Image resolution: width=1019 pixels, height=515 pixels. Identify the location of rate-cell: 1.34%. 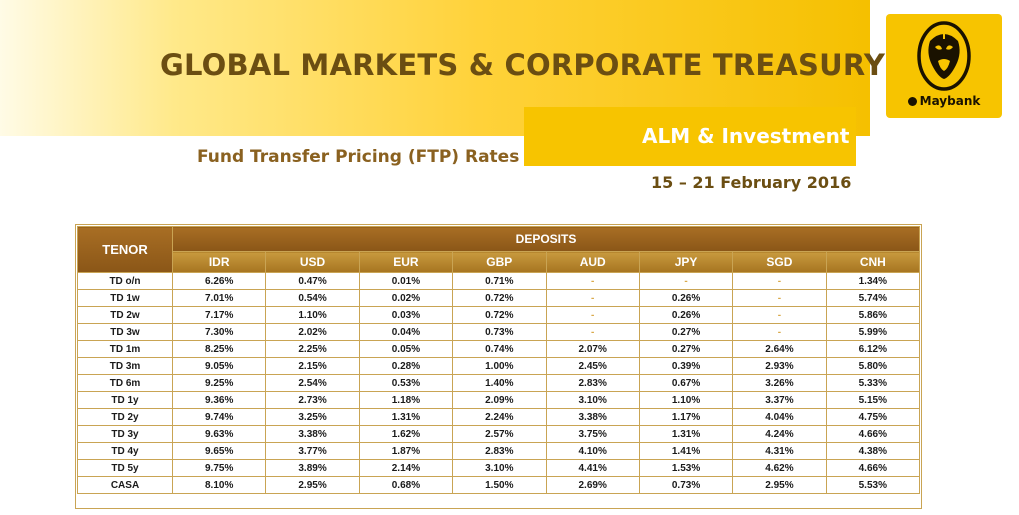
(873, 281).